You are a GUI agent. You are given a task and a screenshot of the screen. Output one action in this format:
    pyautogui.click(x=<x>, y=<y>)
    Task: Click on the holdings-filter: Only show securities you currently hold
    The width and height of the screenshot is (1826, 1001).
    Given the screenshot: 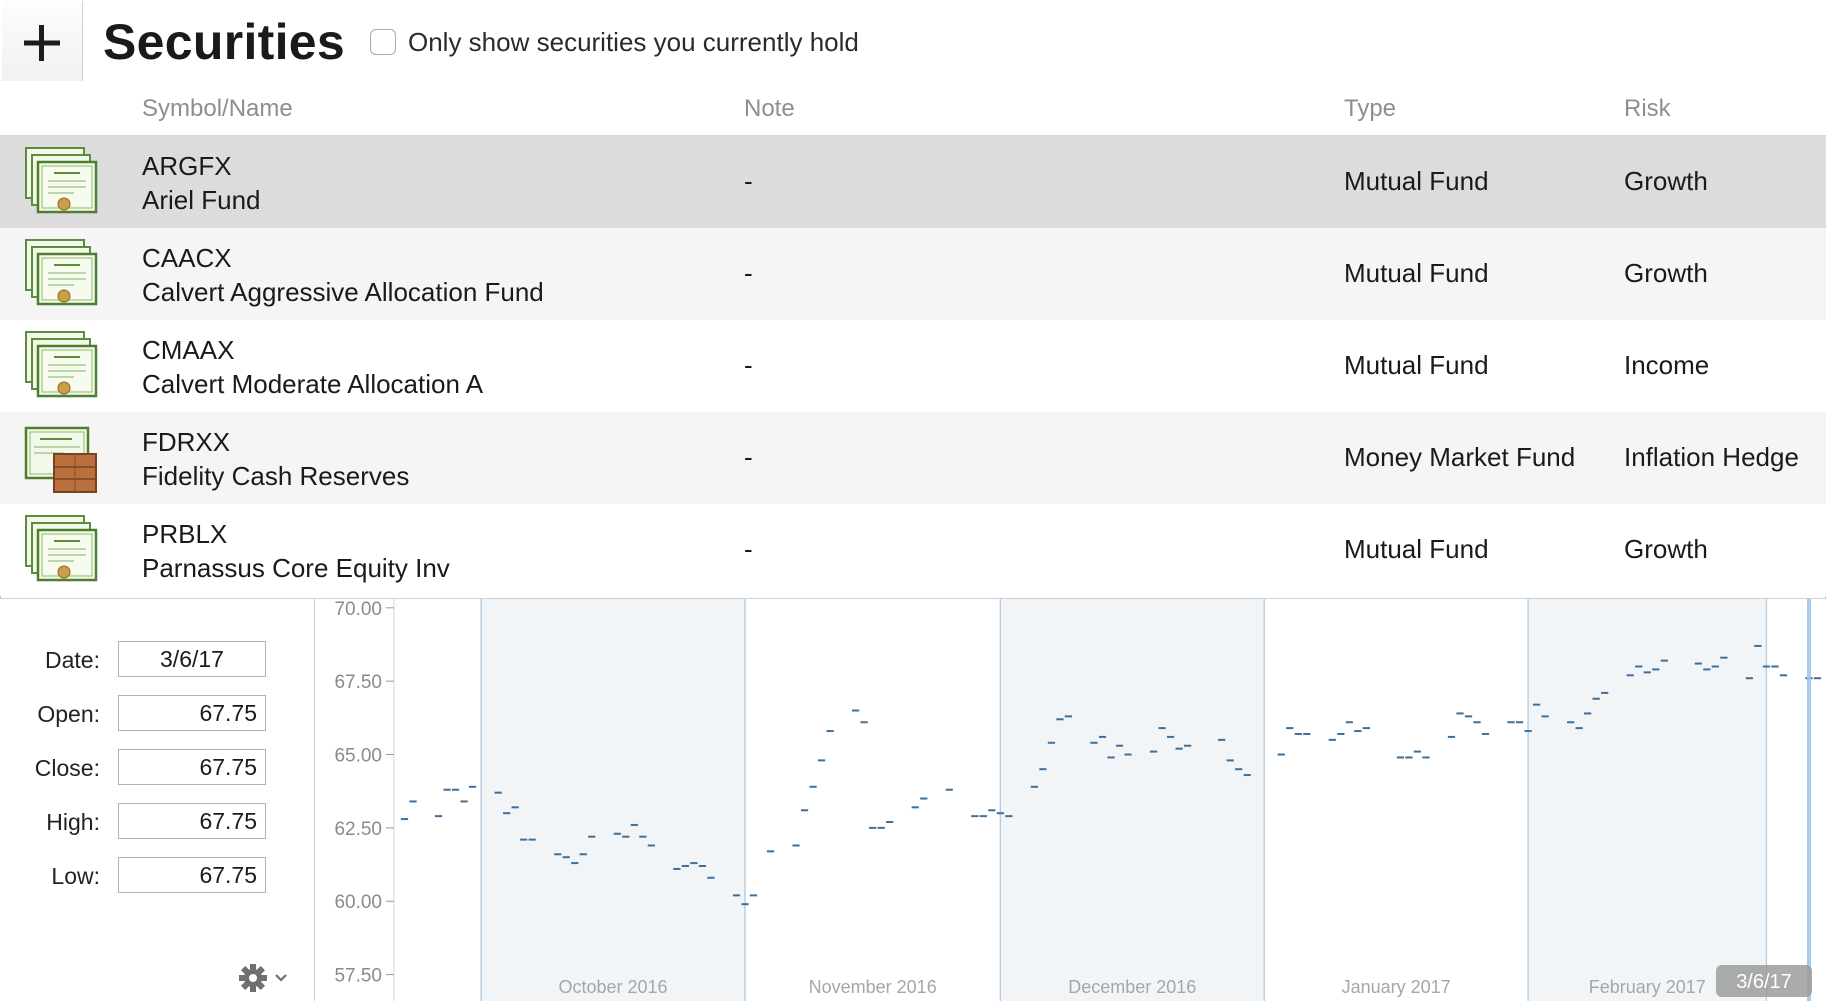 What is the action you would take?
    pyautogui.click(x=614, y=42)
    